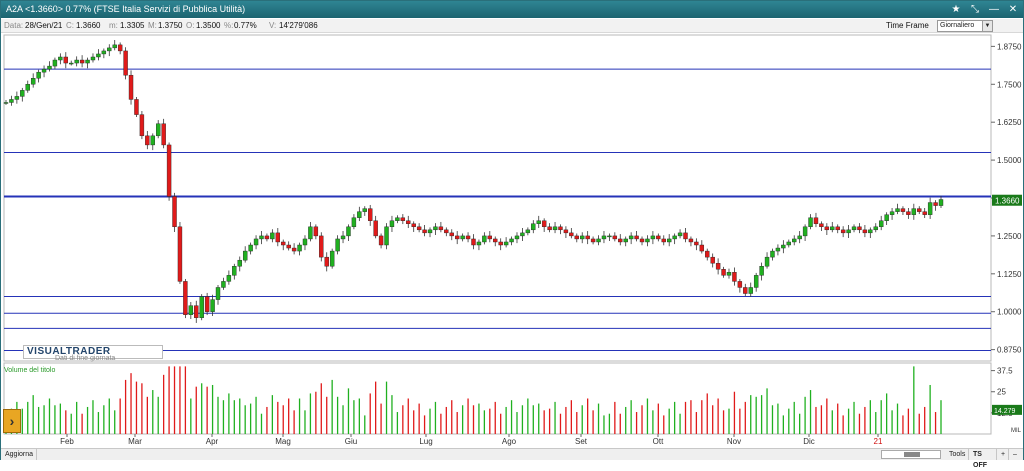  I want to click on horizontal-scrollbar, so click(911, 454).